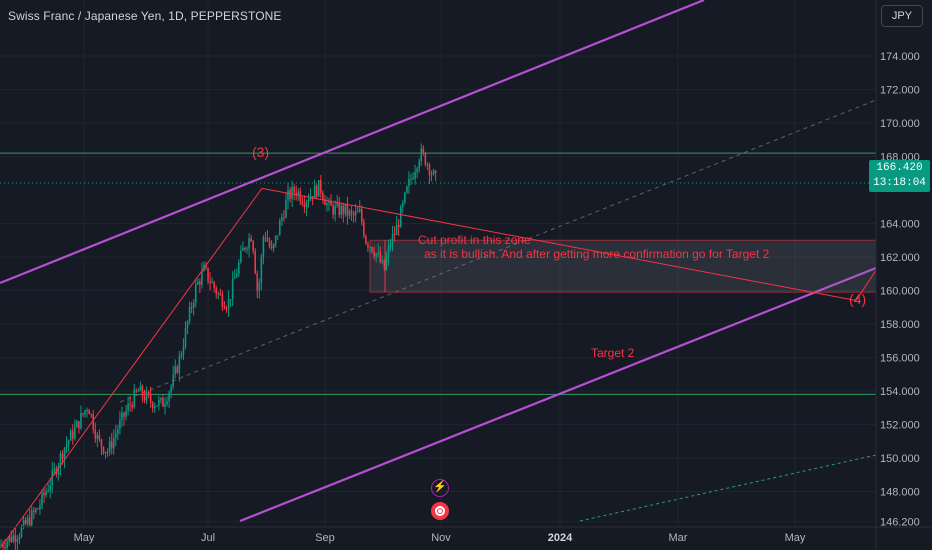 This screenshot has height=550, width=932. Describe the element at coordinates (440, 488) in the screenshot. I see `bolt-icon: ⚡` at that location.